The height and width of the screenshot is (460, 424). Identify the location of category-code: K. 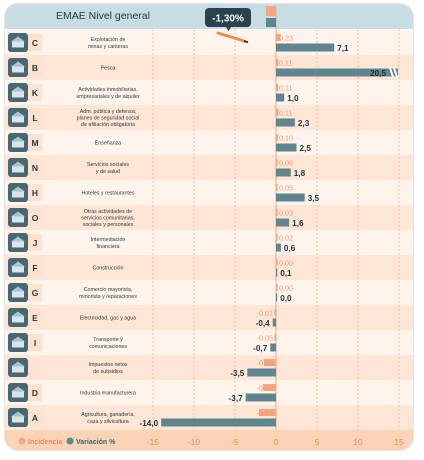
(35, 93).